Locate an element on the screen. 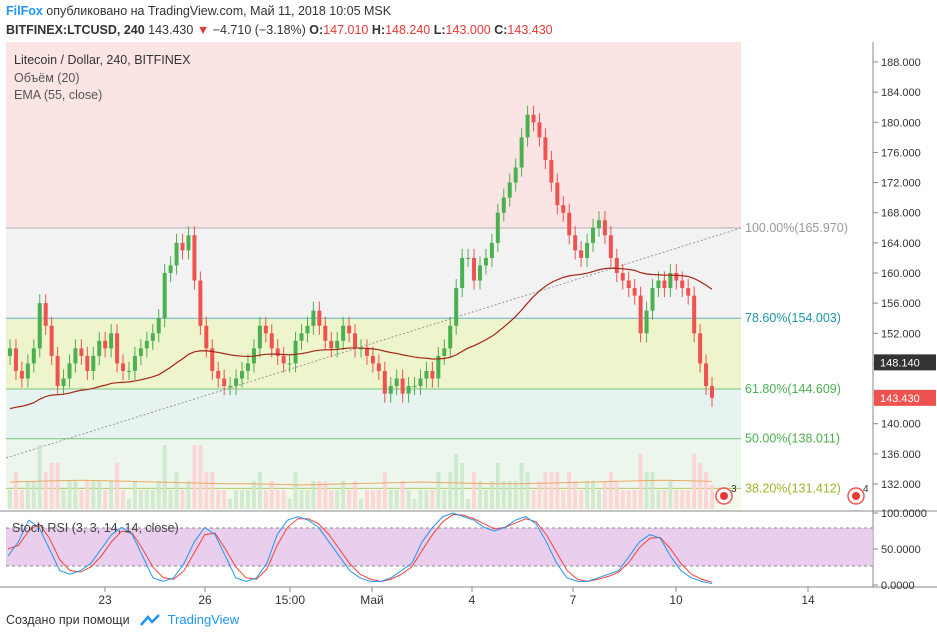 The image size is (937, 641). author-link: FilFox is located at coordinates (24, 11).